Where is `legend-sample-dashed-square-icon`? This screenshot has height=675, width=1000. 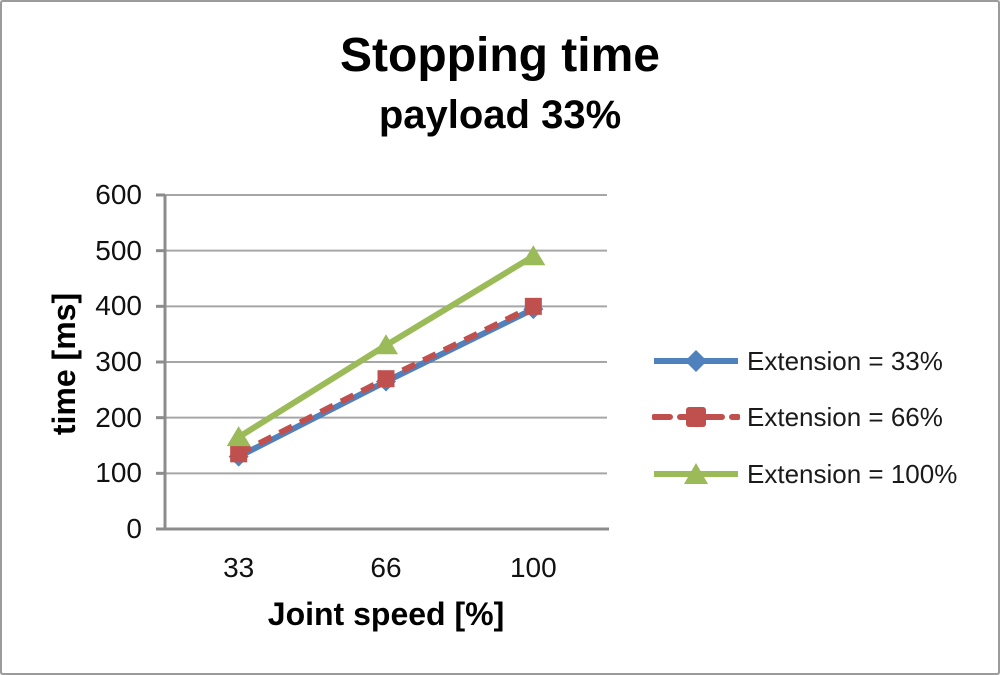 legend-sample-dashed-square-icon is located at coordinates (696, 417).